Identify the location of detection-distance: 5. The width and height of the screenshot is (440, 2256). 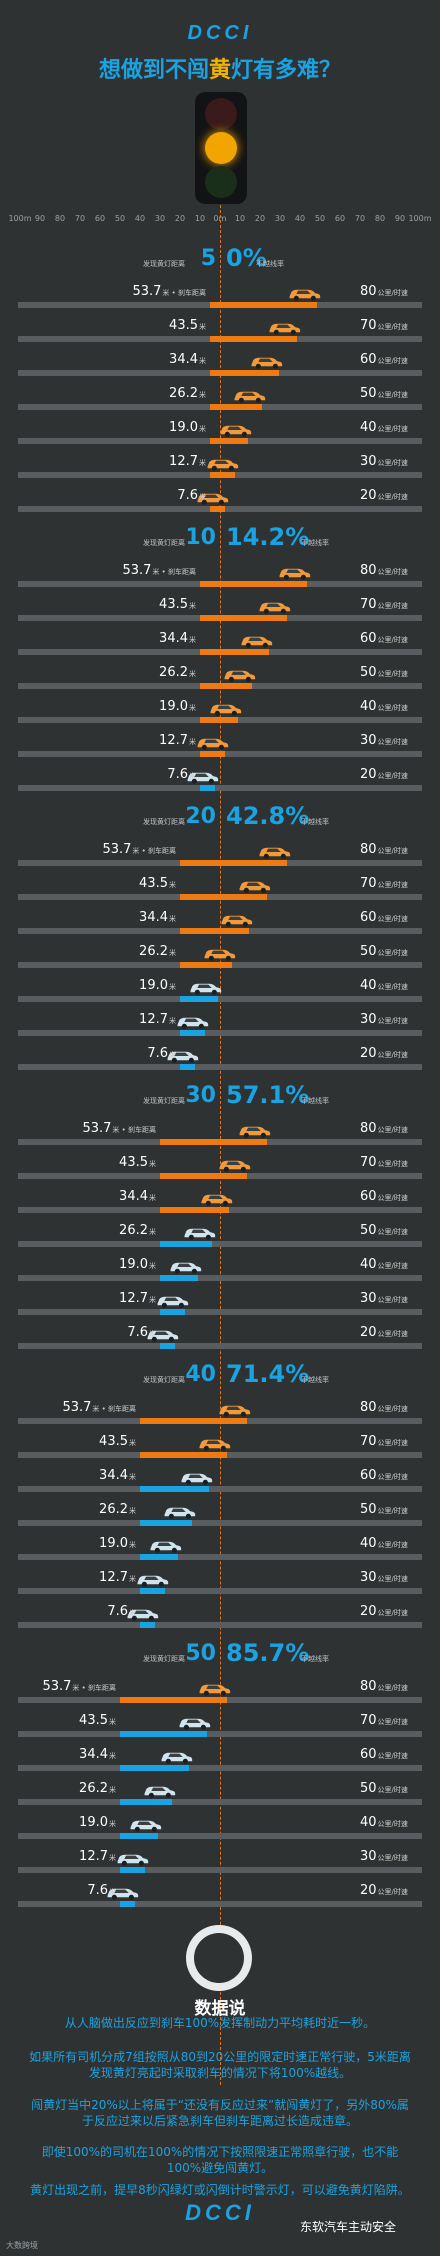
(208, 258).